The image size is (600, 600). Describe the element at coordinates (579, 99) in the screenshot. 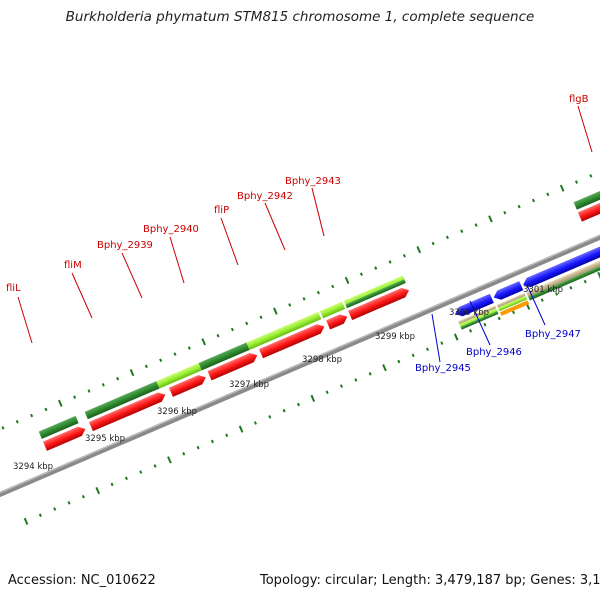

I see `gene-label-flgB: flgB` at that location.